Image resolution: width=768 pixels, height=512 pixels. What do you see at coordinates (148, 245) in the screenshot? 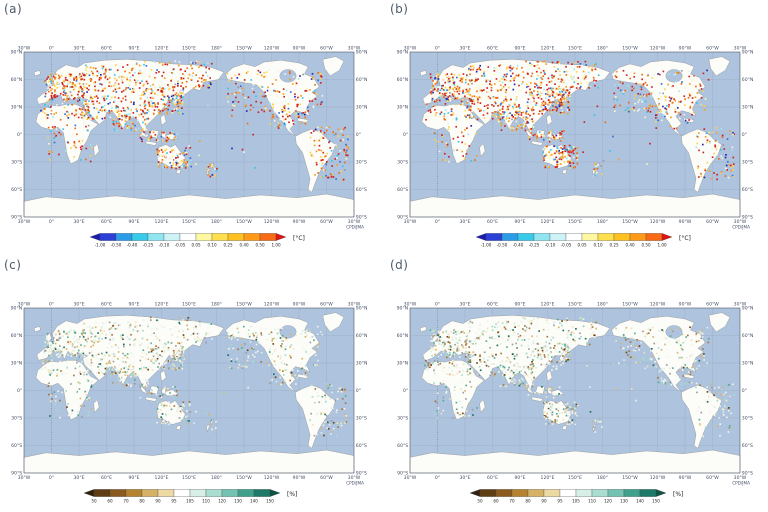
I see `svg-text: -0.25` at bounding box center [148, 245].